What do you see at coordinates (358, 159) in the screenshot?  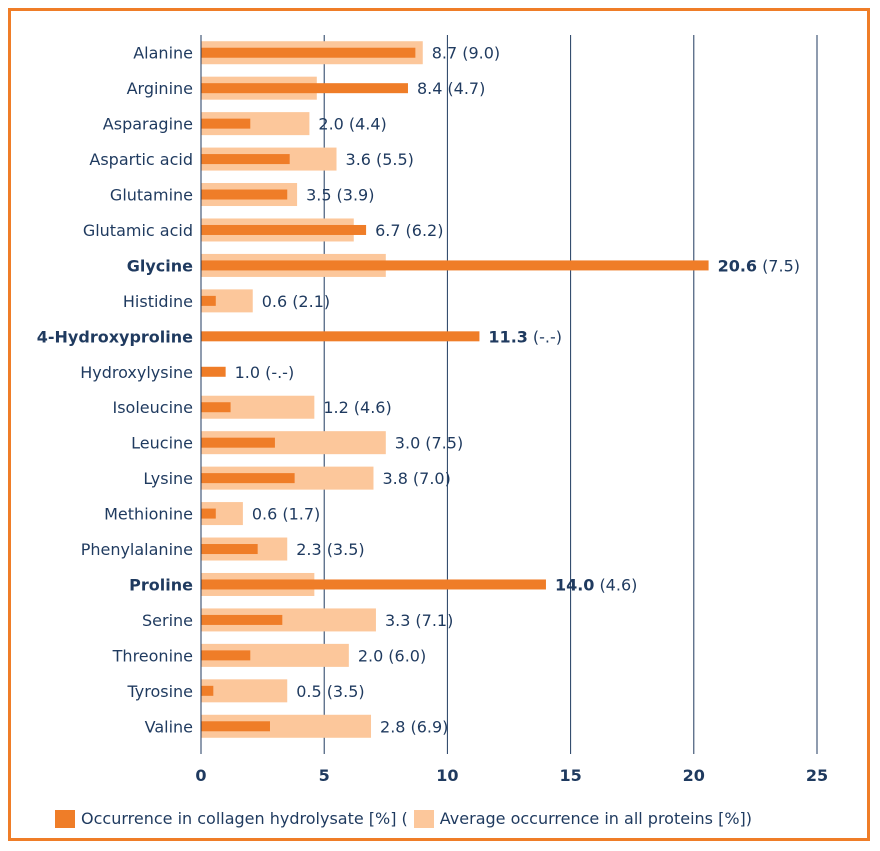 I see `value-label-main-3: 3.6` at bounding box center [358, 159].